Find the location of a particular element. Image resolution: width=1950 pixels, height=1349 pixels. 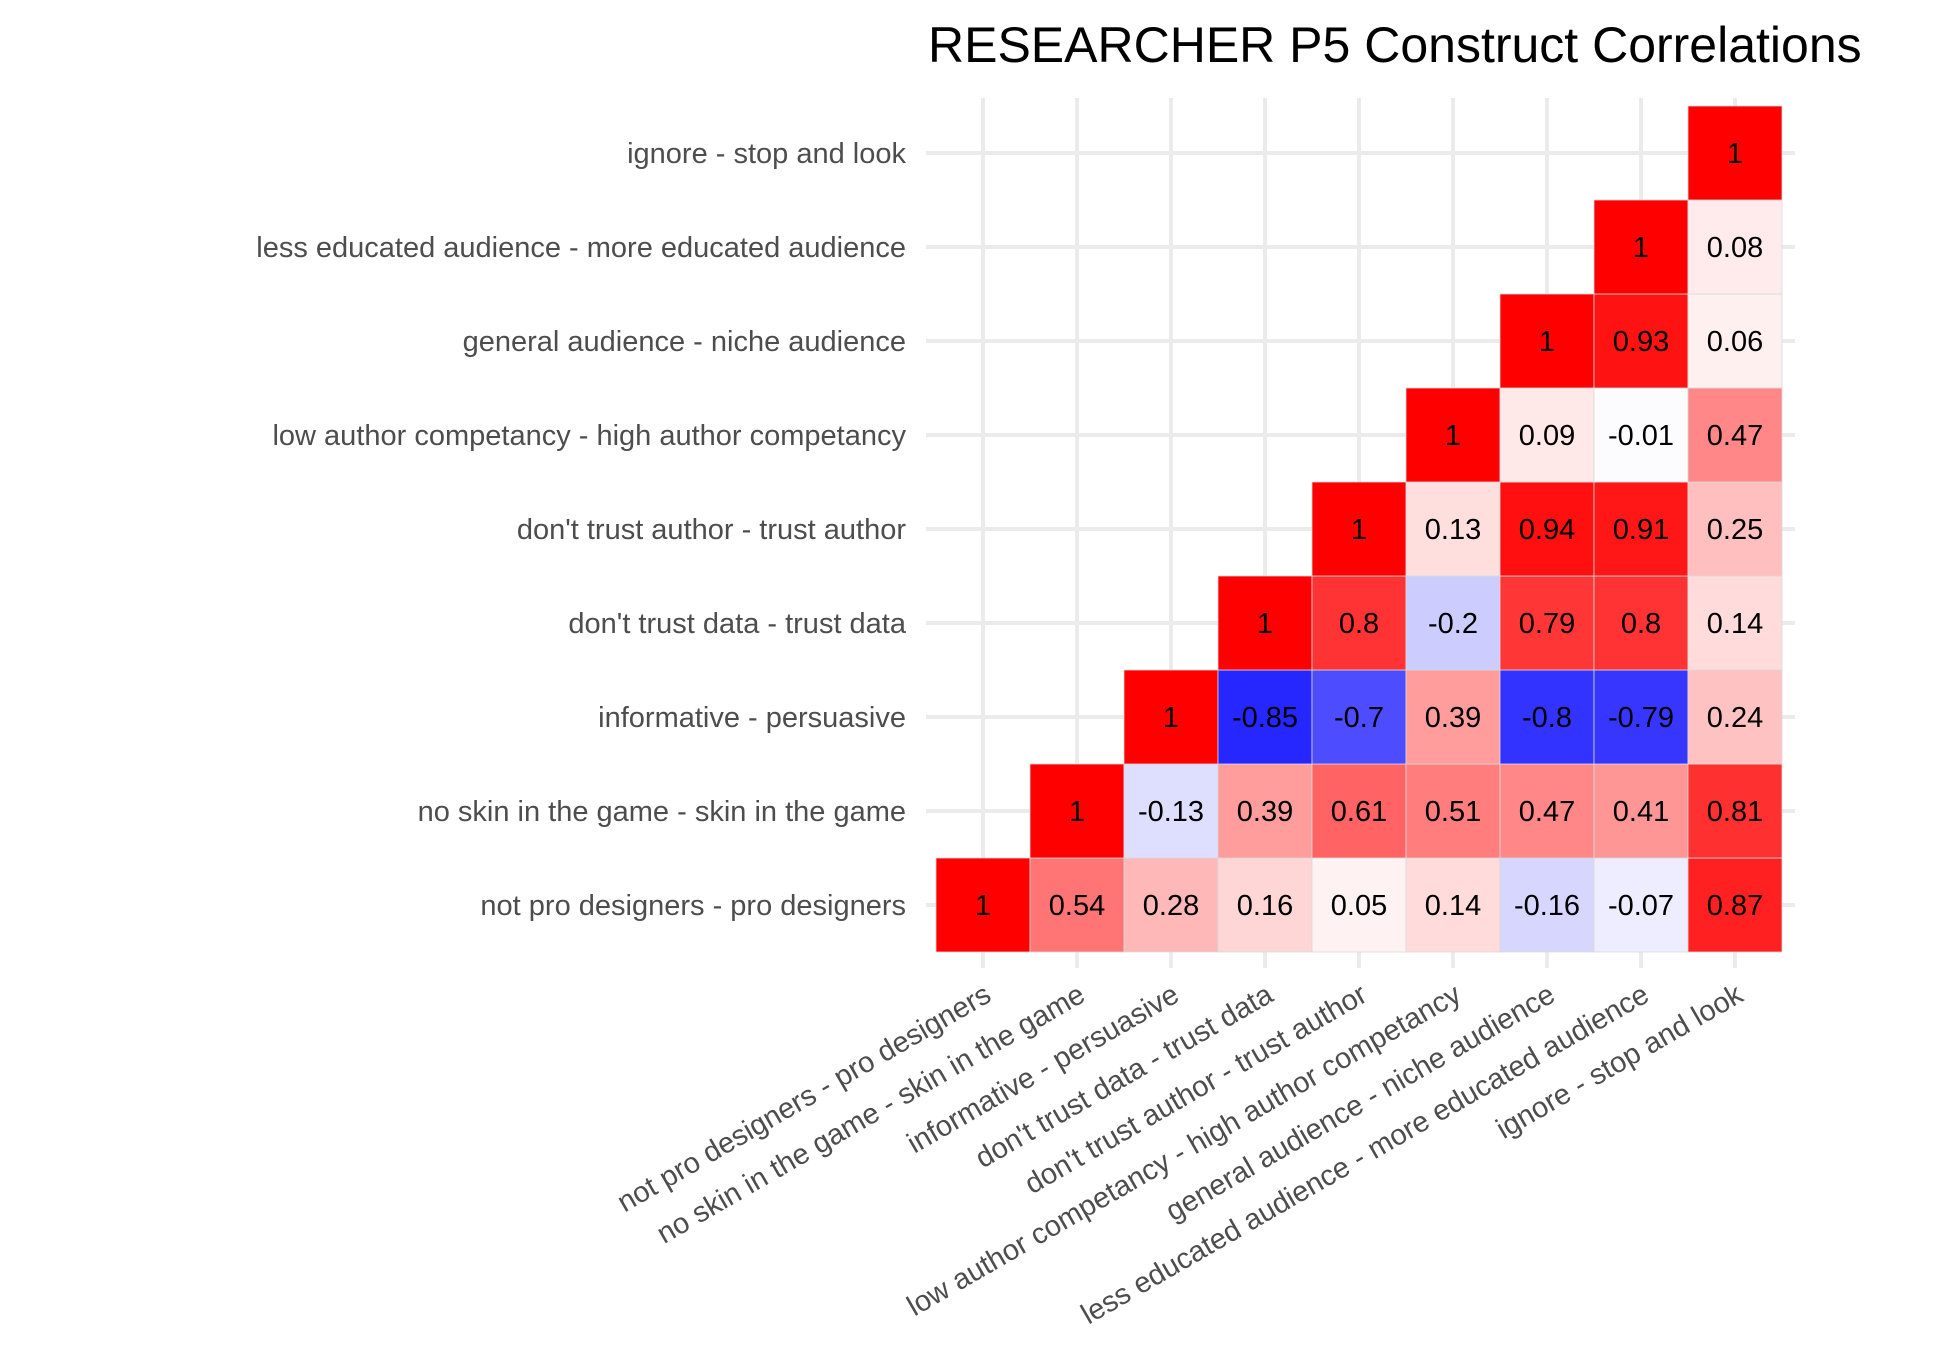

cell-value-label: 0.51 is located at coordinates (1453, 812).